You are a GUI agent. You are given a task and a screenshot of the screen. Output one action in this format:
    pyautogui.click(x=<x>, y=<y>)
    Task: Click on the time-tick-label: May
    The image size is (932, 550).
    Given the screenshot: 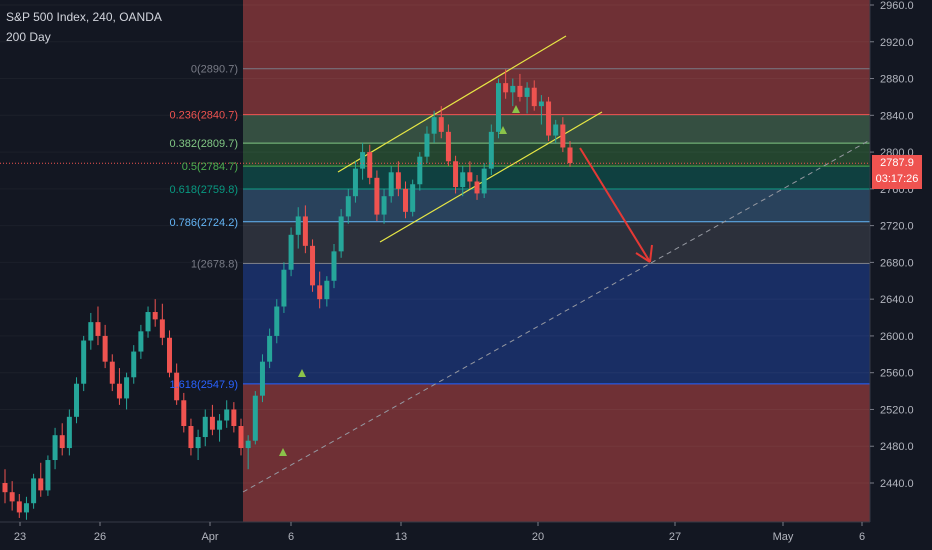 What is the action you would take?
    pyautogui.click(x=783, y=537)
    